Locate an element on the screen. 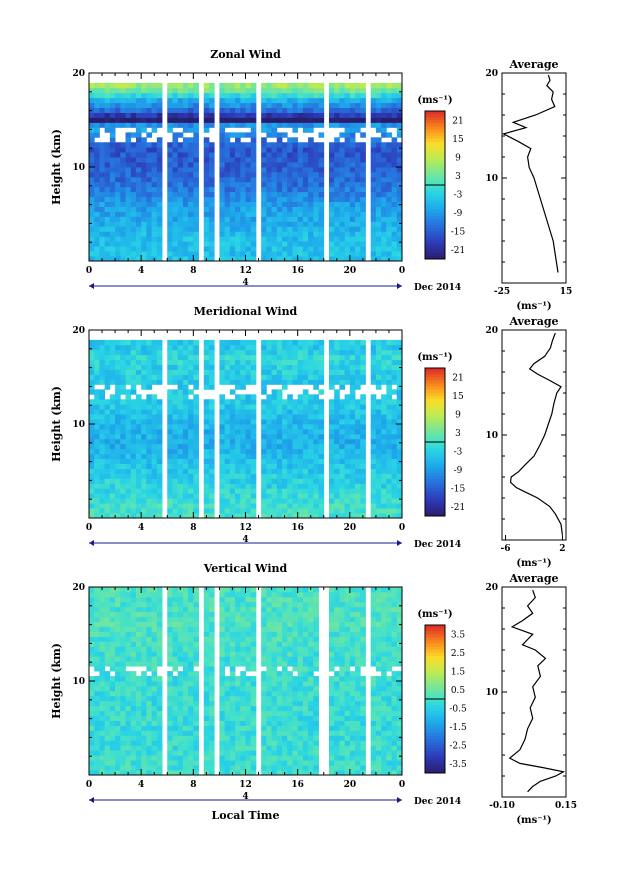  colorbar-tick-label: -2.5 is located at coordinates (458, 746).